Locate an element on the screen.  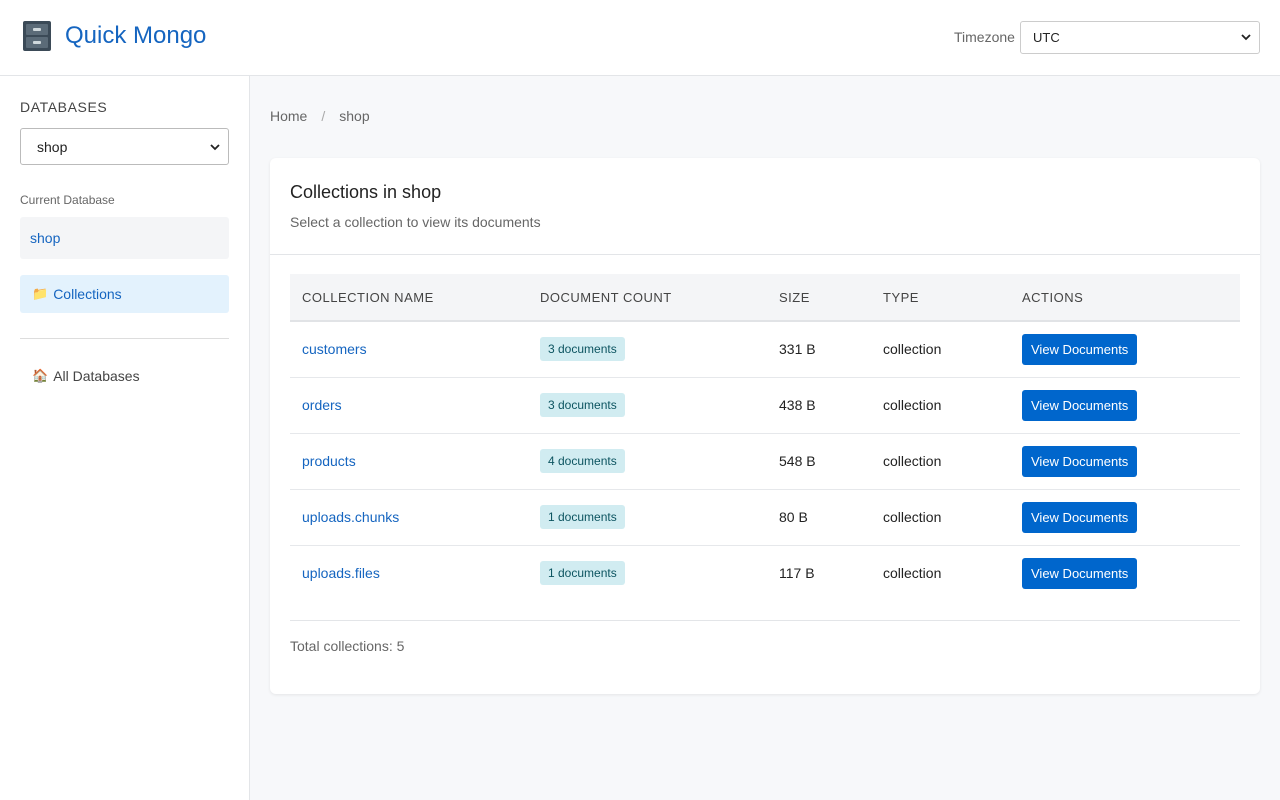
column-header: ACTIONS is located at coordinates (1053, 297).